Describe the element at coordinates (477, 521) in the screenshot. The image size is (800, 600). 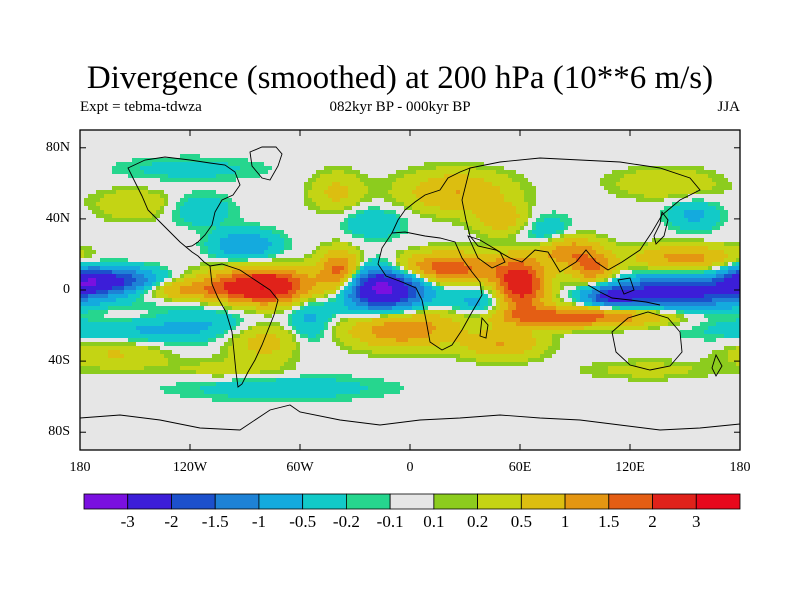
I see `colorbar-label: 0.2` at that location.